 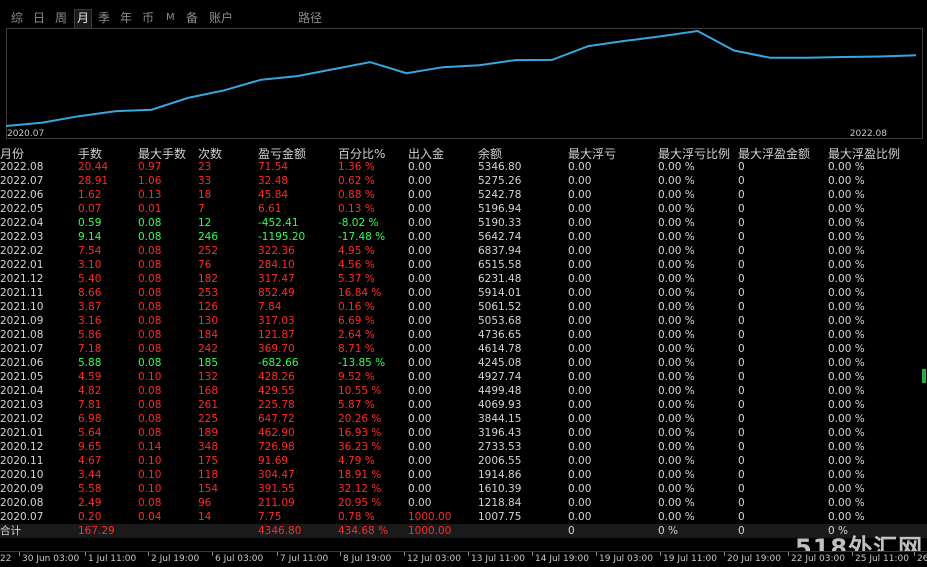 What do you see at coordinates (21, 433) in the screenshot?
I see `cell-month: 2021.01` at bounding box center [21, 433].